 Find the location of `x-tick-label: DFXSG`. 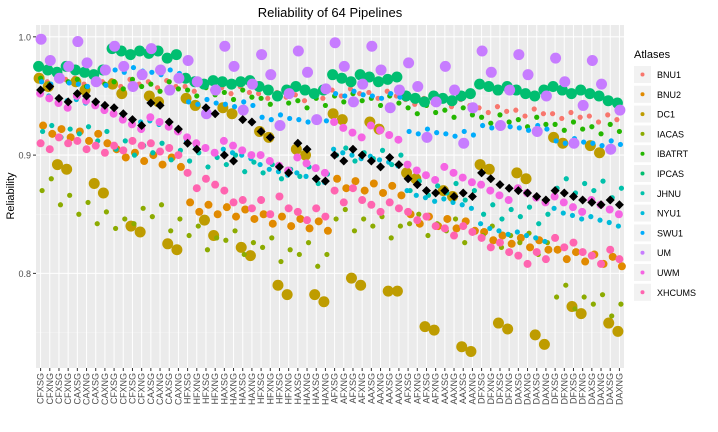

x-tick-label: DFXSG is located at coordinates (500, 388).